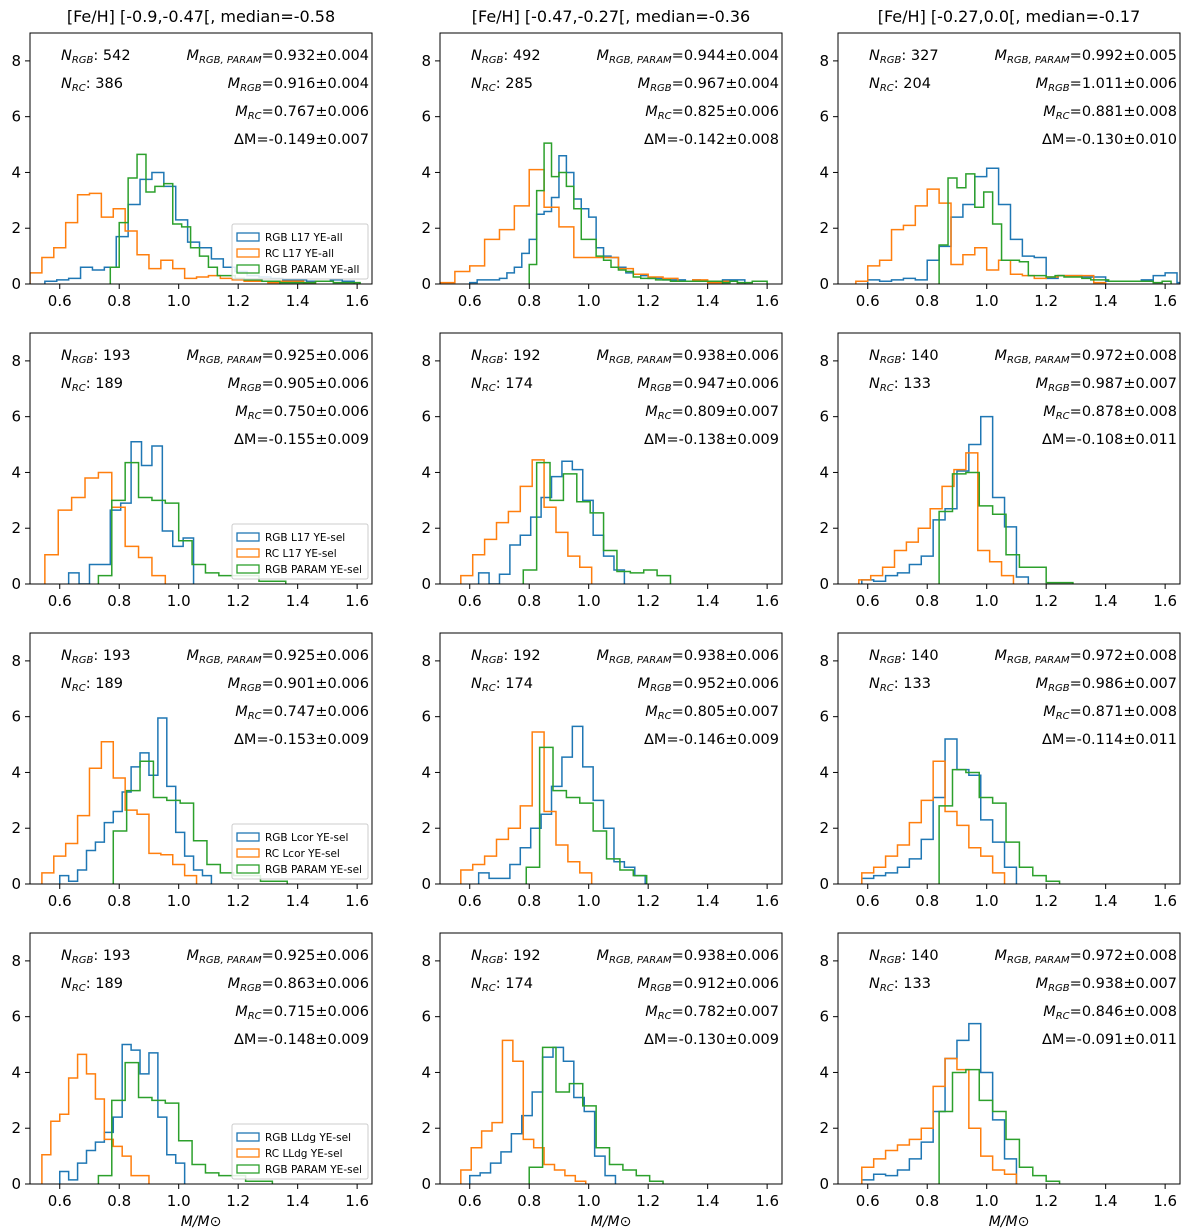 This screenshot has width=1200, height=1232. Describe the element at coordinates (708, 85) in the screenshot. I see `m-rgb-label: MRGB=0.967±0.004` at that location.